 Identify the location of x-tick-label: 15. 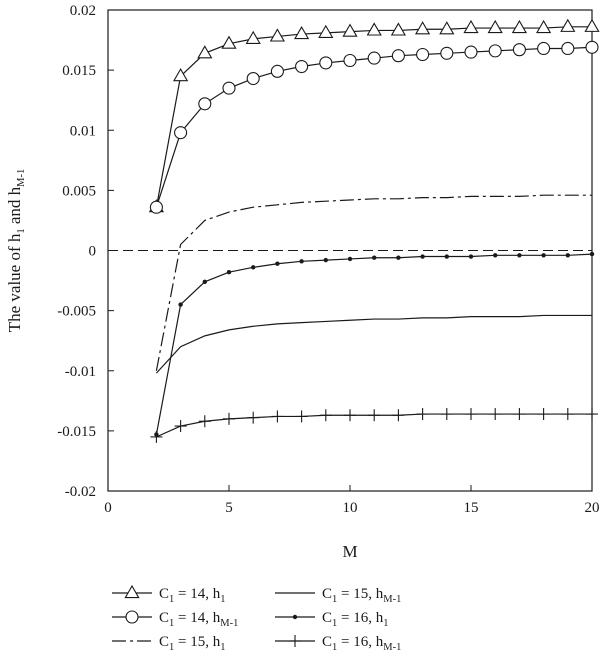
(471, 508).